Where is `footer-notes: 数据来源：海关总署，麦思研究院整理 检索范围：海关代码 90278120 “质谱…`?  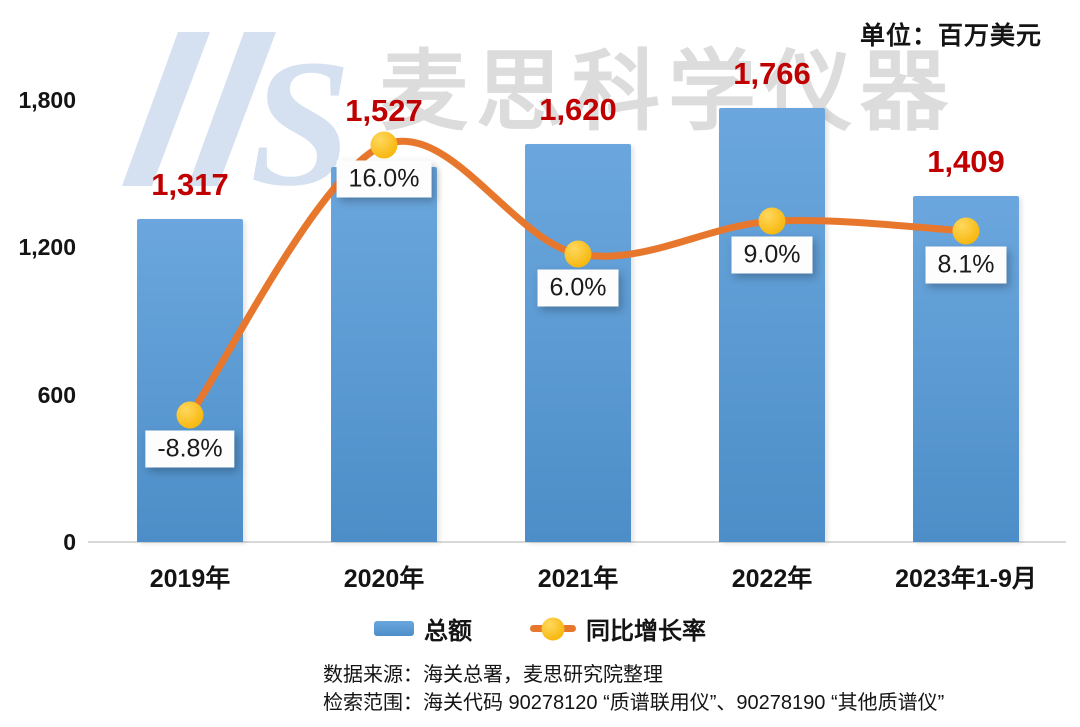
footer-notes: 数据来源：海关总署，麦思研究院整理 检索范围：海关代码 90278120 “质谱… is located at coordinates (633, 689).